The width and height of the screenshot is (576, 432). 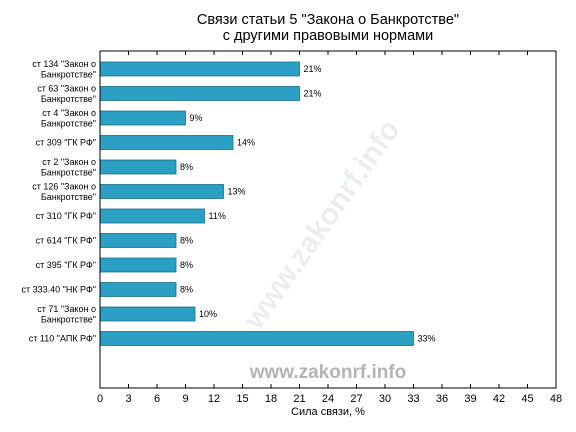 What do you see at coordinates (328, 399) in the screenshot?
I see `x-tick-label: 24` at bounding box center [328, 399].